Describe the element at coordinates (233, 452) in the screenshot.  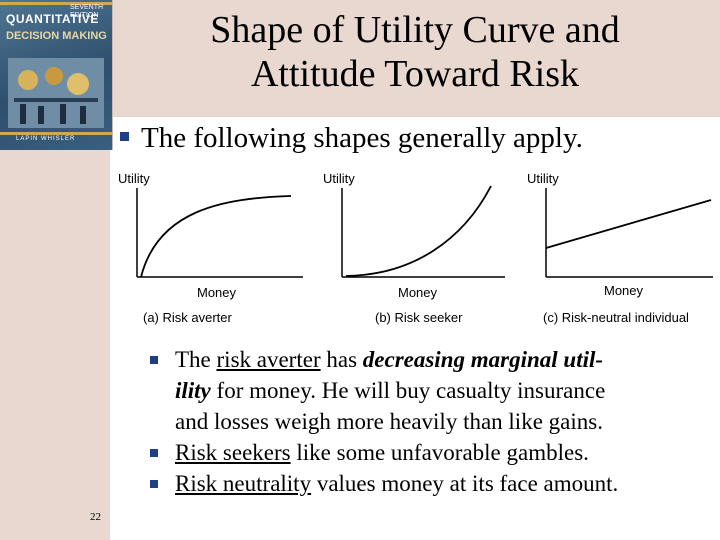
I see `term-risk-seekers: Risk seekers` at that location.